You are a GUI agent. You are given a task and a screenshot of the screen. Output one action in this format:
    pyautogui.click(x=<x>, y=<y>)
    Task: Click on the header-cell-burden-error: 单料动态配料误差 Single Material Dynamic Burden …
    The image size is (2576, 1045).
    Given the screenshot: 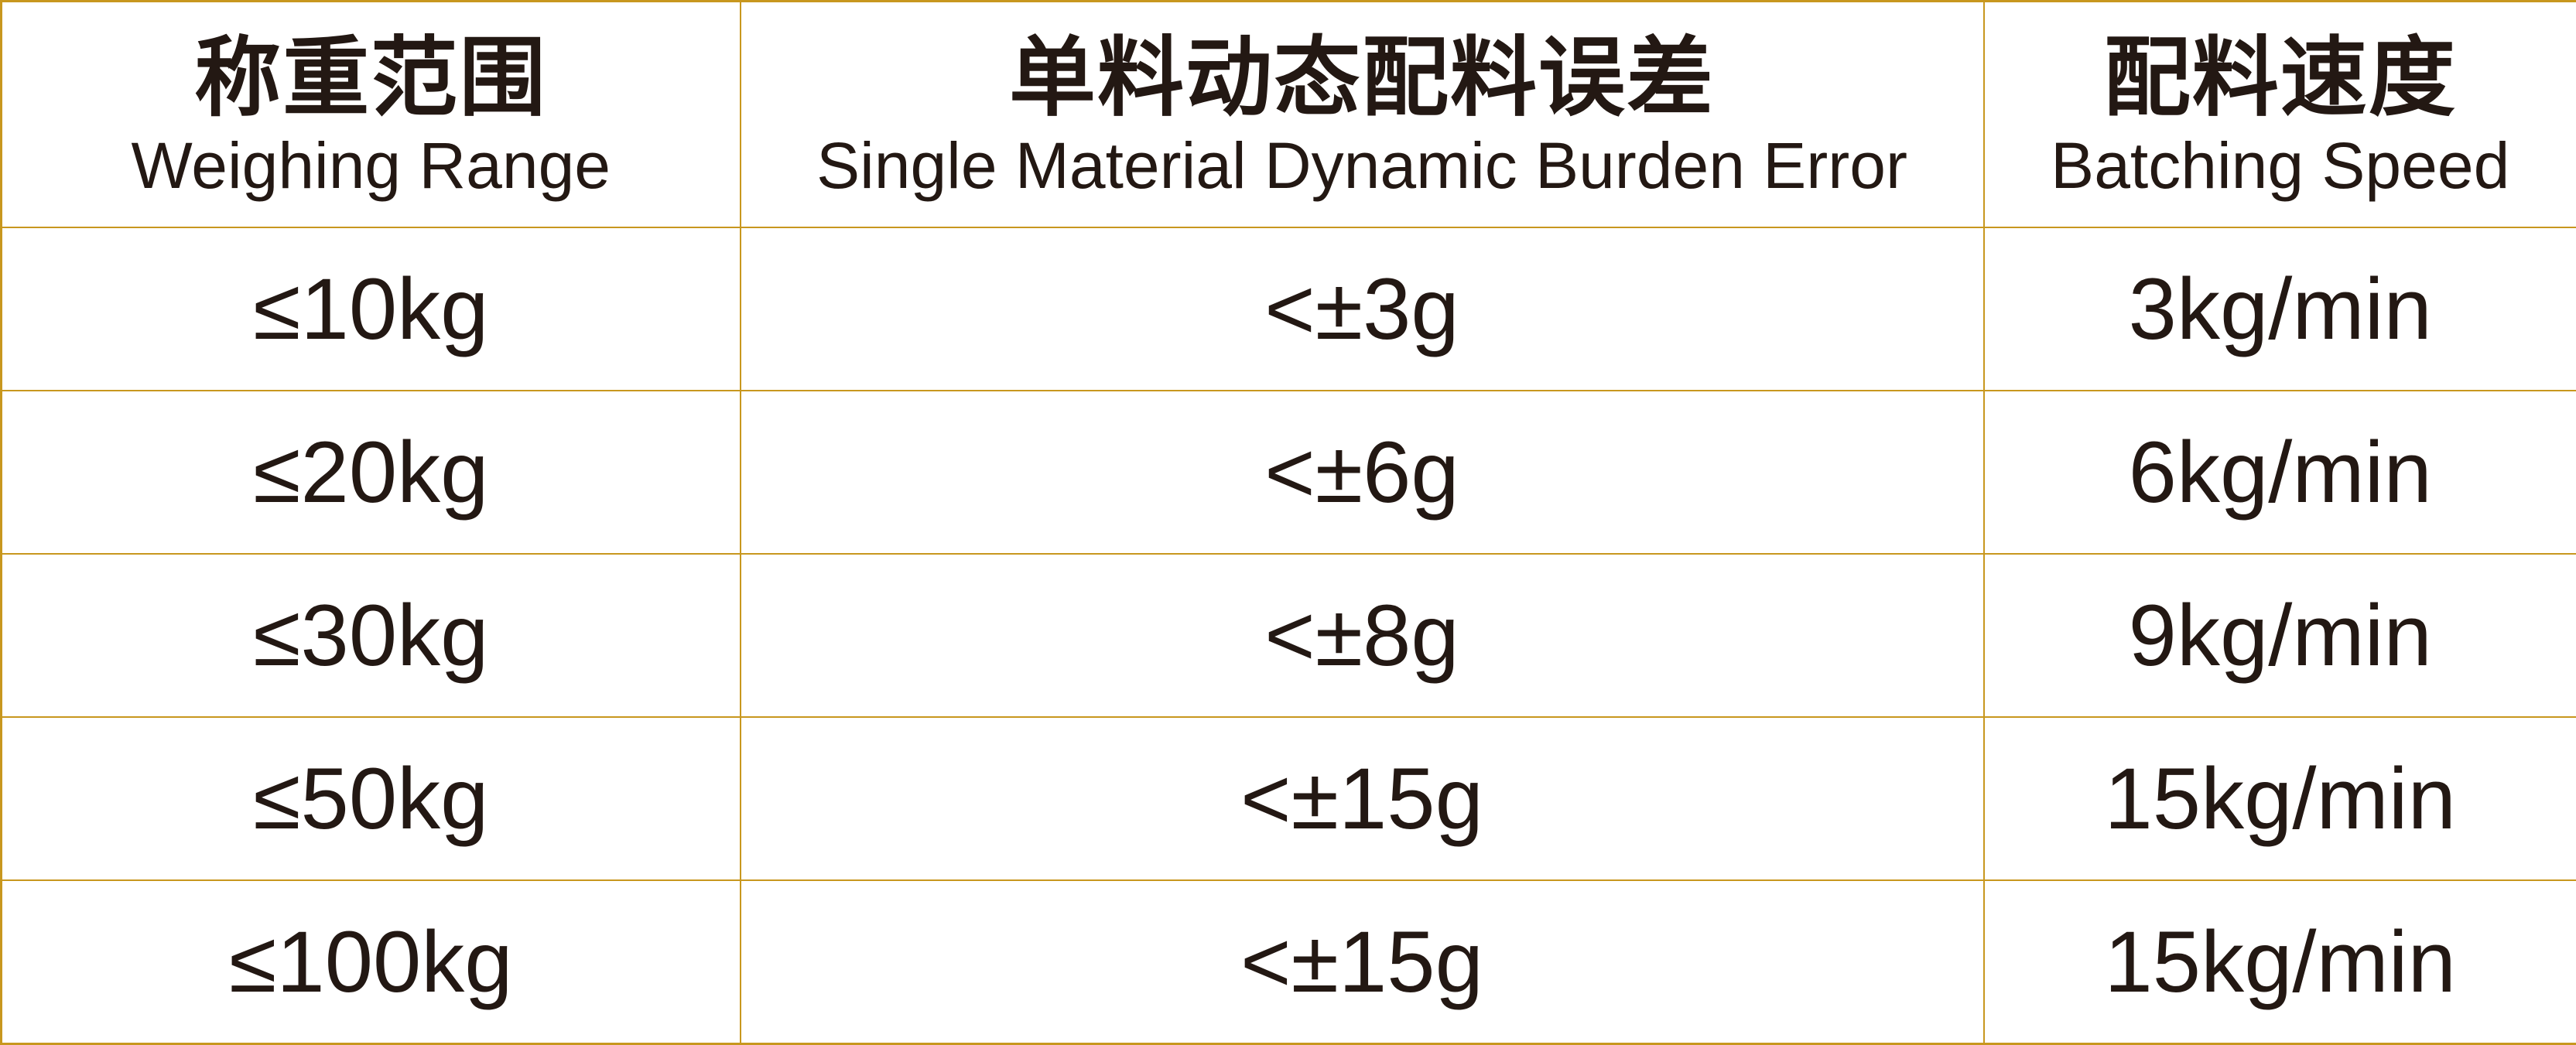 What is the action you would take?
    pyautogui.click(x=1362, y=114)
    